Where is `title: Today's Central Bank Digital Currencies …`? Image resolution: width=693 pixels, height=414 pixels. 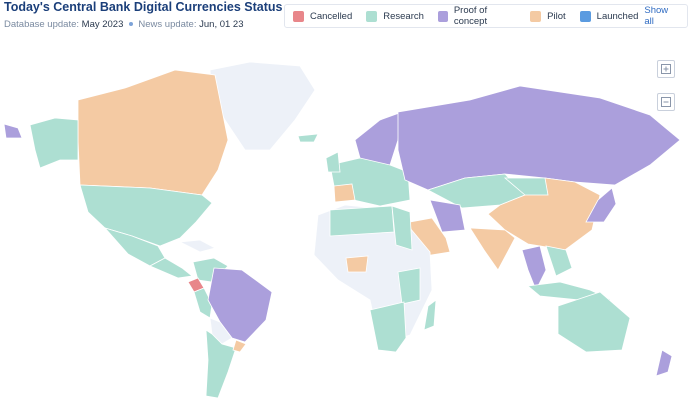 title: Today's Central Bank Digital Currencies … is located at coordinates (143, 7).